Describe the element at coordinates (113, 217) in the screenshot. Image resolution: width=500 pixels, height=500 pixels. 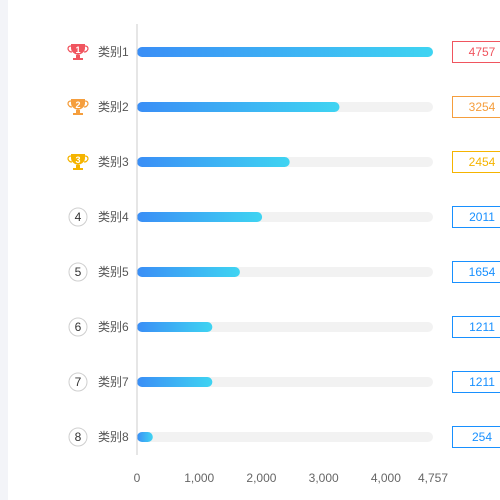
I see `category-label: 类别4` at that location.